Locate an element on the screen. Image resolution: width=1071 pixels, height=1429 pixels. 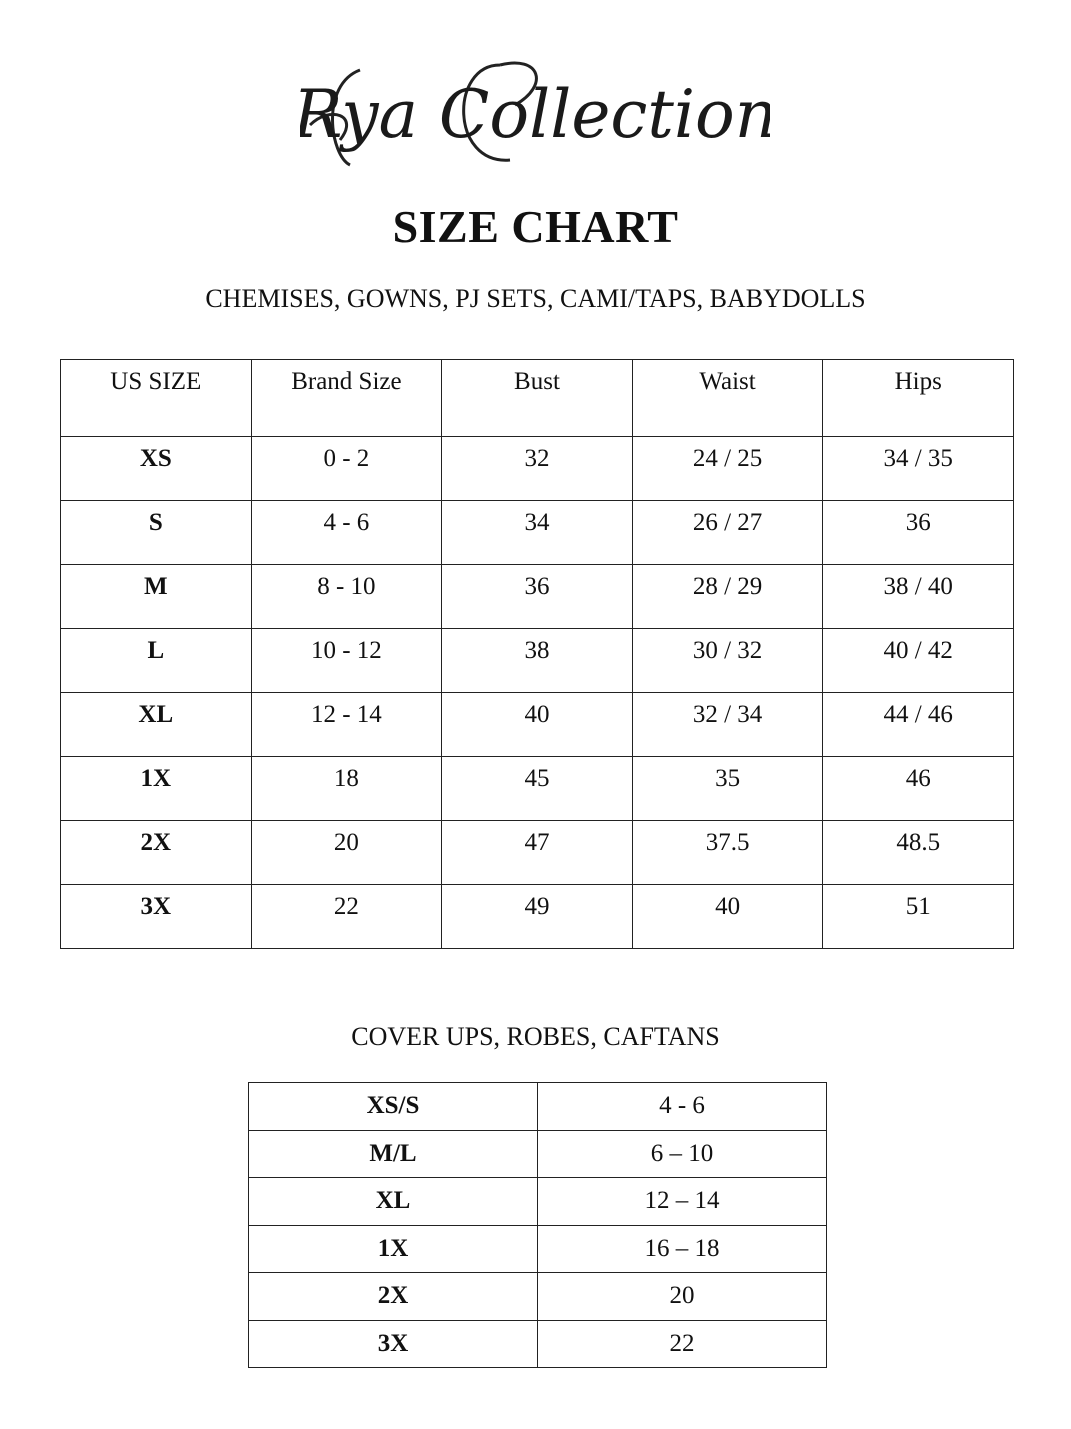
table-row: 2X 20 is located at coordinates (537, 1296).